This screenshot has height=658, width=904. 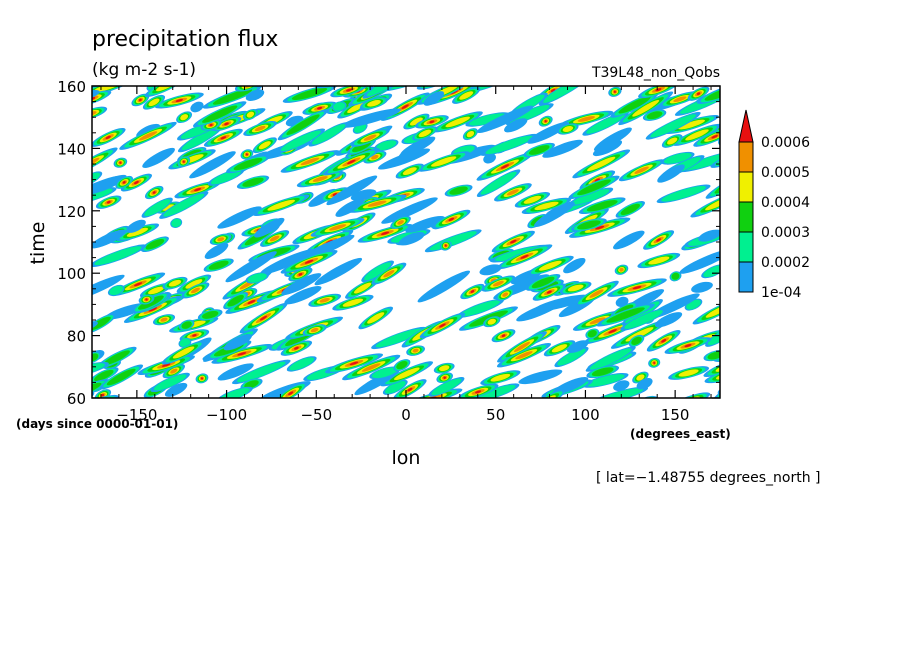 What do you see at coordinates (406, 415) in the screenshot?
I see `x-tick-label: 0` at bounding box center [406, 415].